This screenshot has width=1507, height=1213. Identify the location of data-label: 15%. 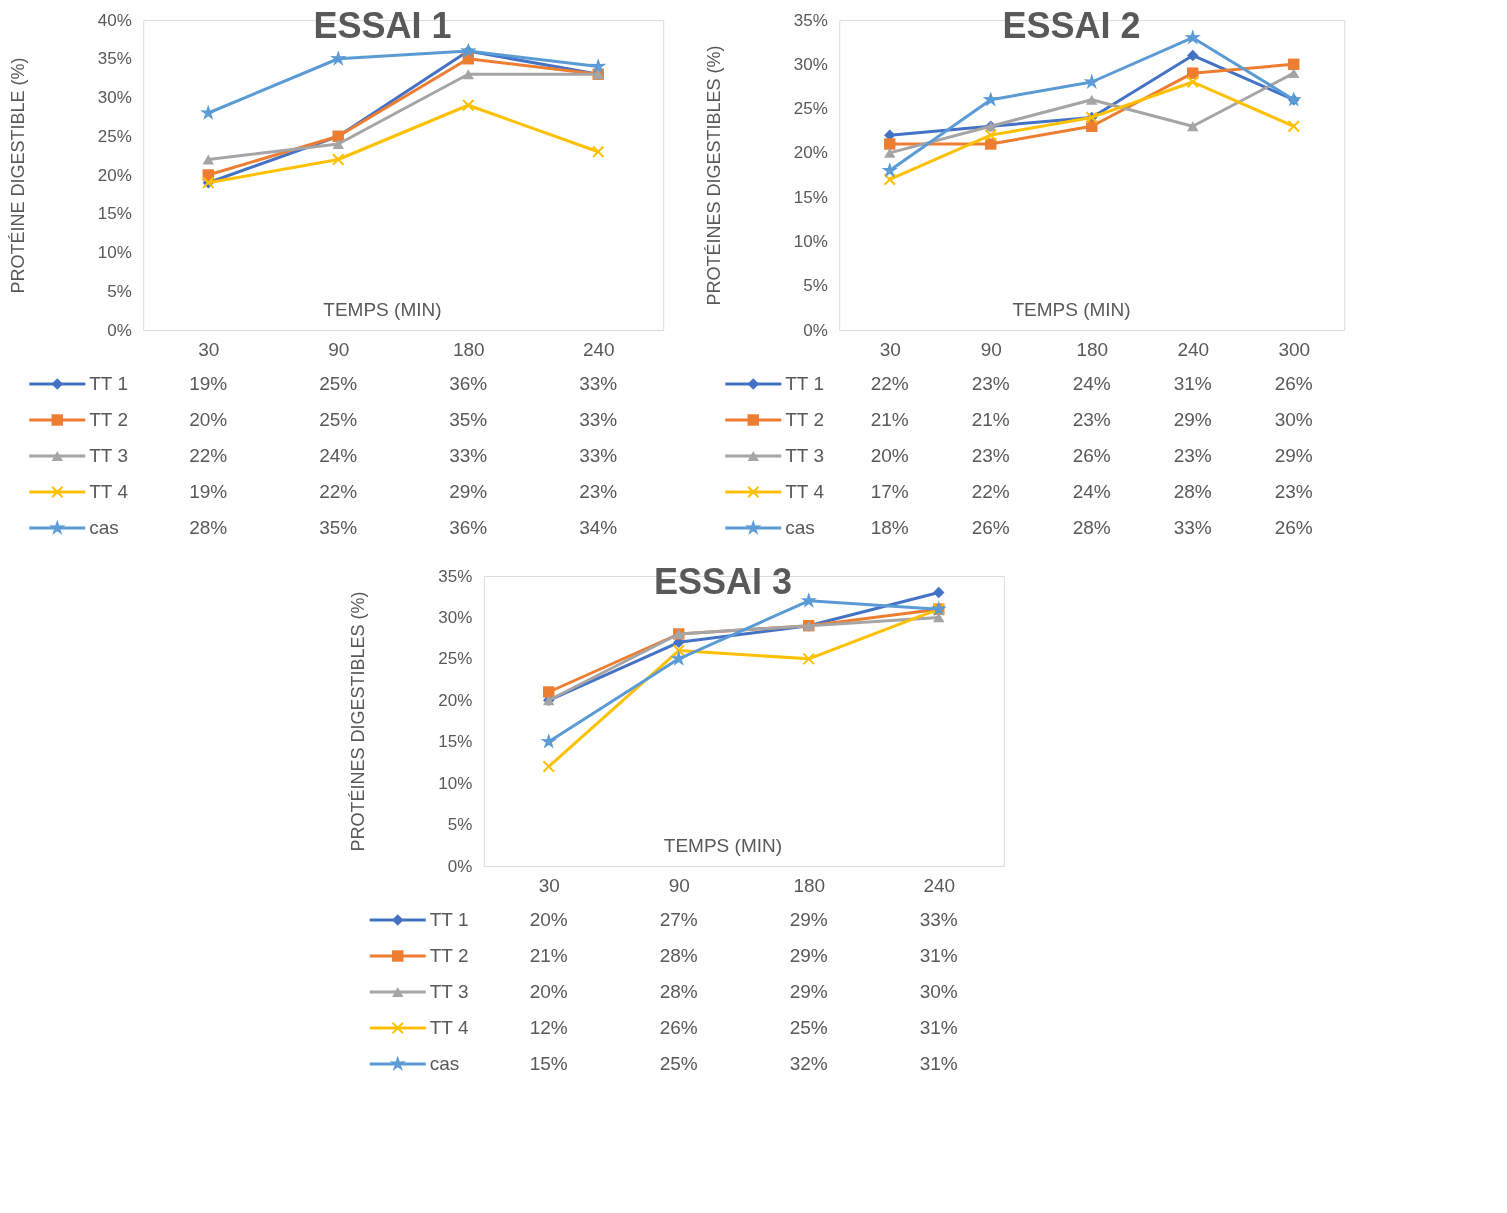
(548, 1063).